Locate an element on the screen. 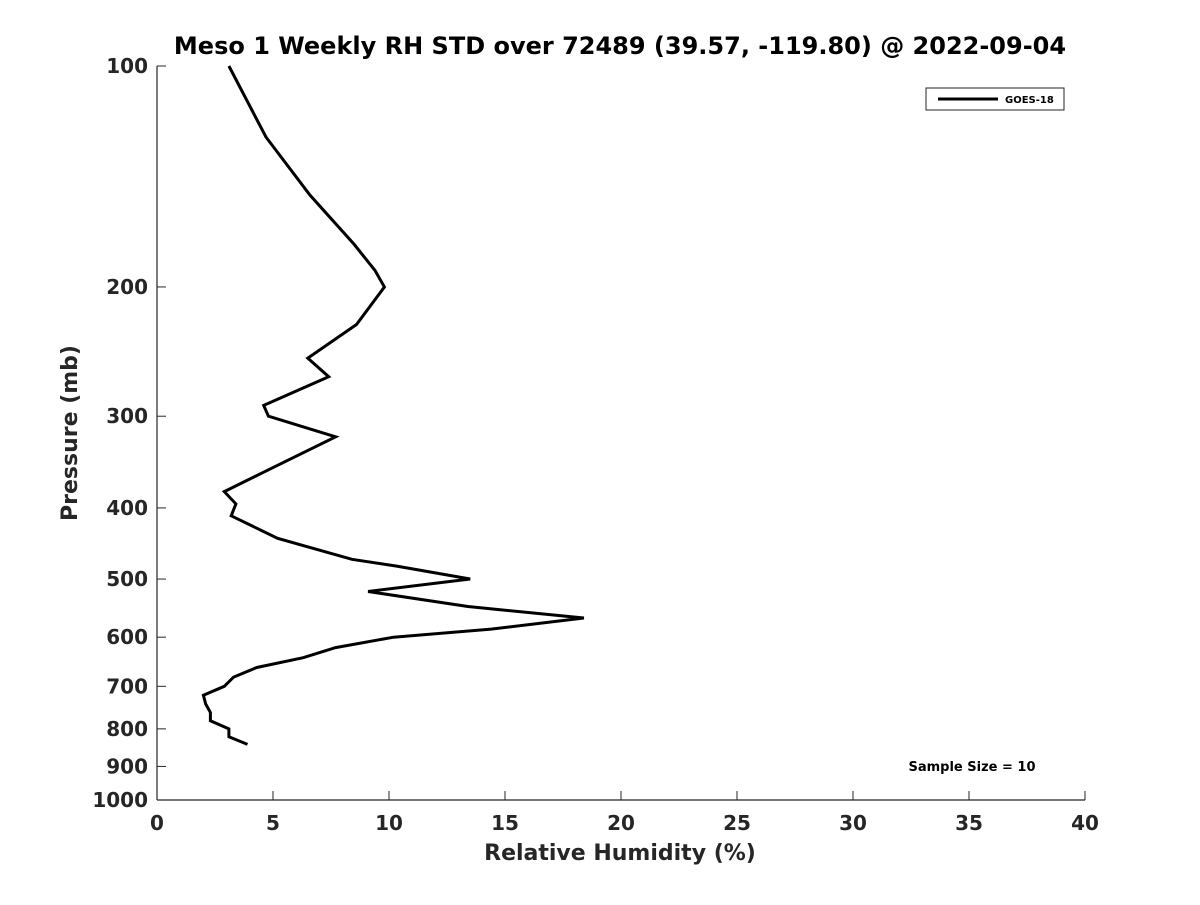  y-tick-label: 600 is located at coordinates (127, 637).